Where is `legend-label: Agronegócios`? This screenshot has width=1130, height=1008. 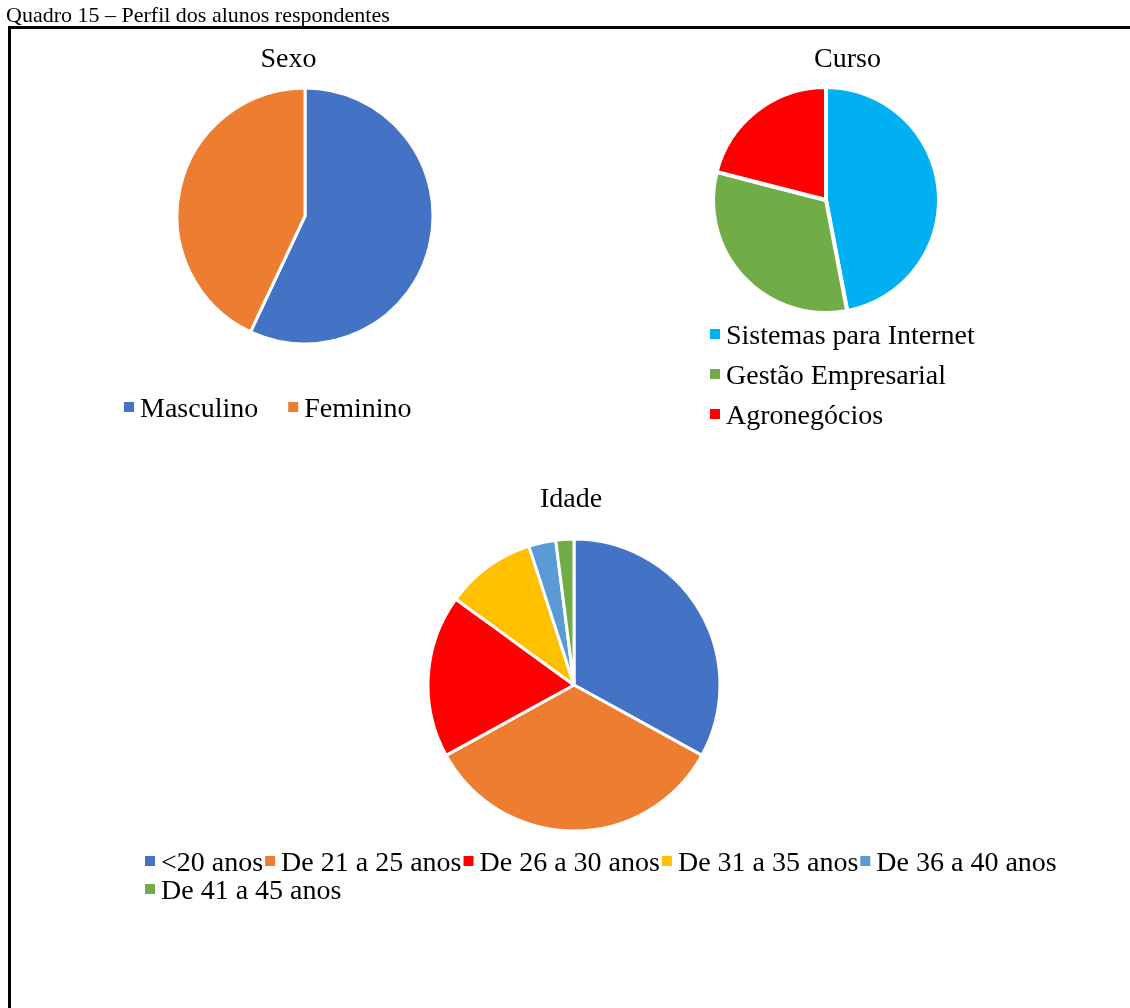 legend-label: Agronegócios is located at coordinates (805, 414).